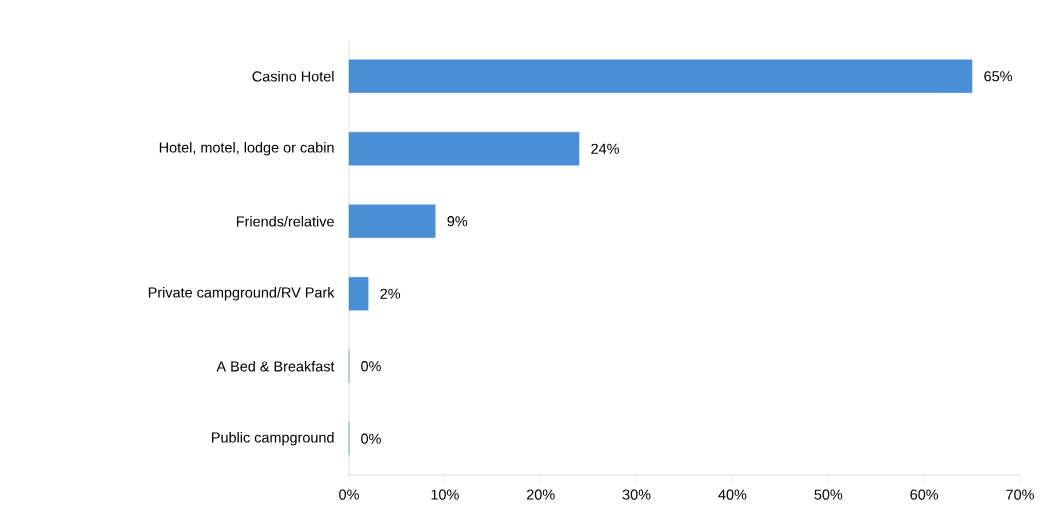 This screenshot has width=1045, height=522. What do you see at coordinates (293, 76) in the screenshot?
I see `y-tick-label: Casino Hotel` at bounding box center [293, 76].